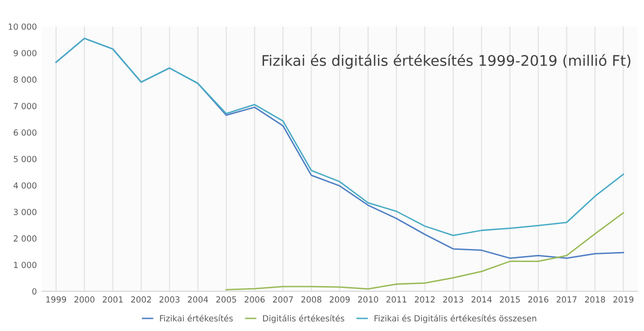 This screenshot has height=331, width=644. What do you see at coordinates (56, 299) in the screenshot?
I see `x-tick-label: 1999` at bounding box center [56, 299].